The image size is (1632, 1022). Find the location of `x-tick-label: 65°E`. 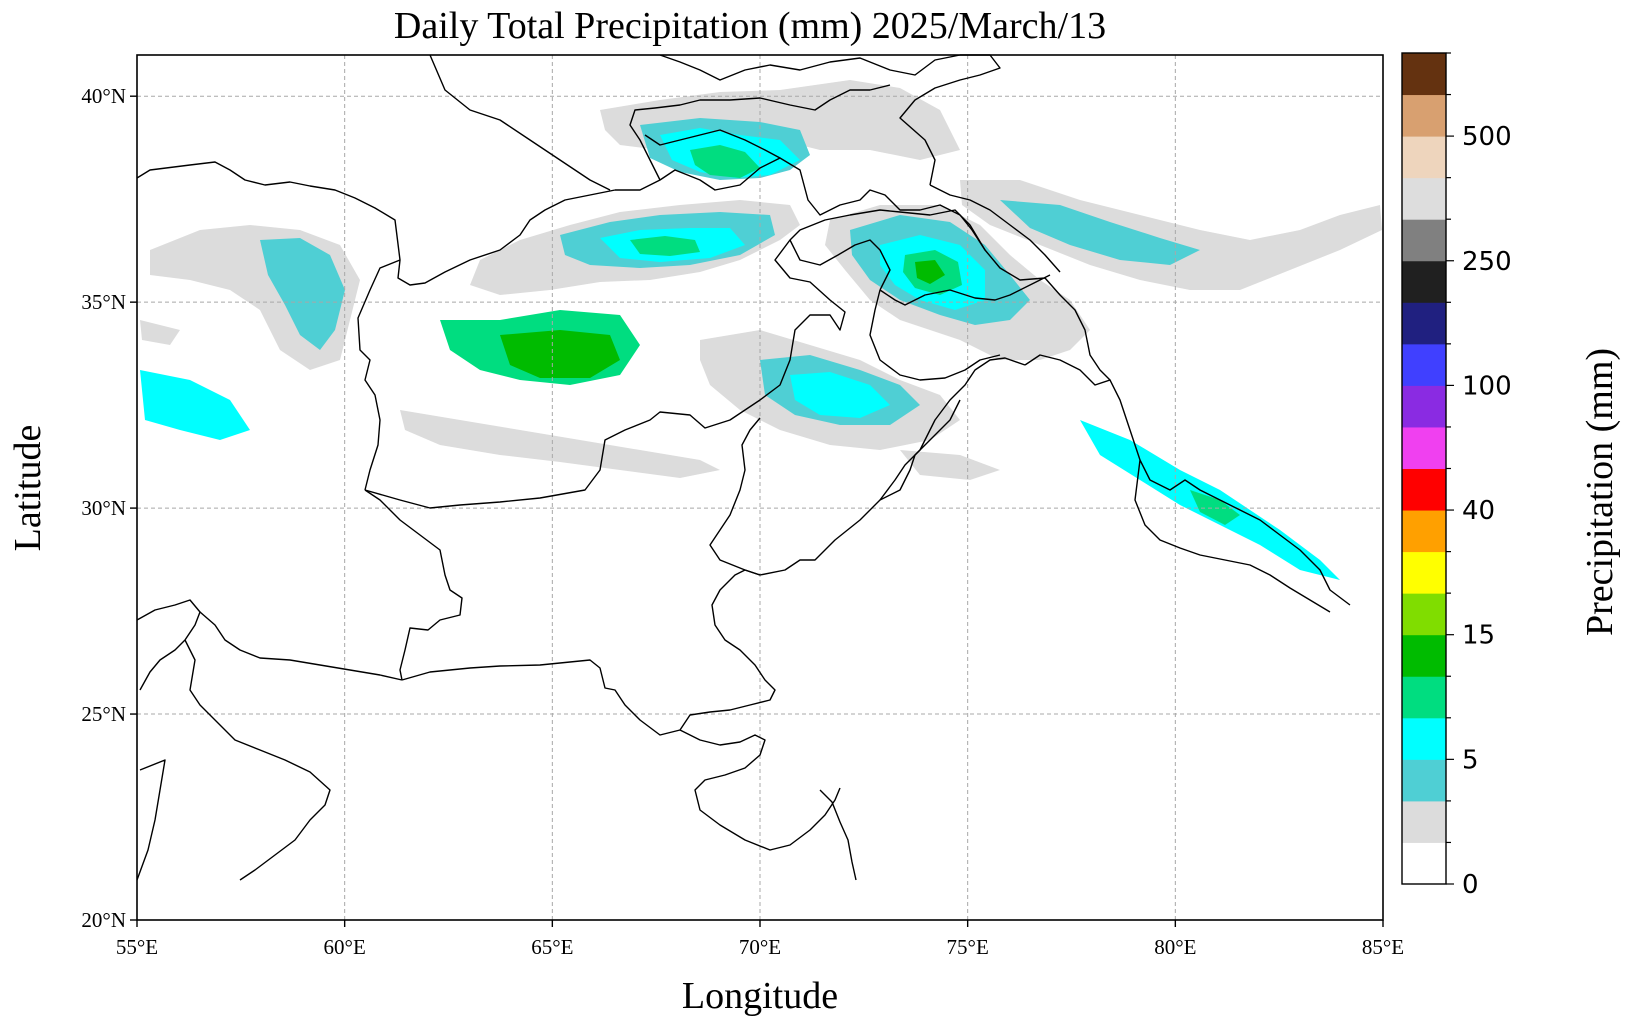

x-tick-label: 65°E is located at coordinates (552, 947).